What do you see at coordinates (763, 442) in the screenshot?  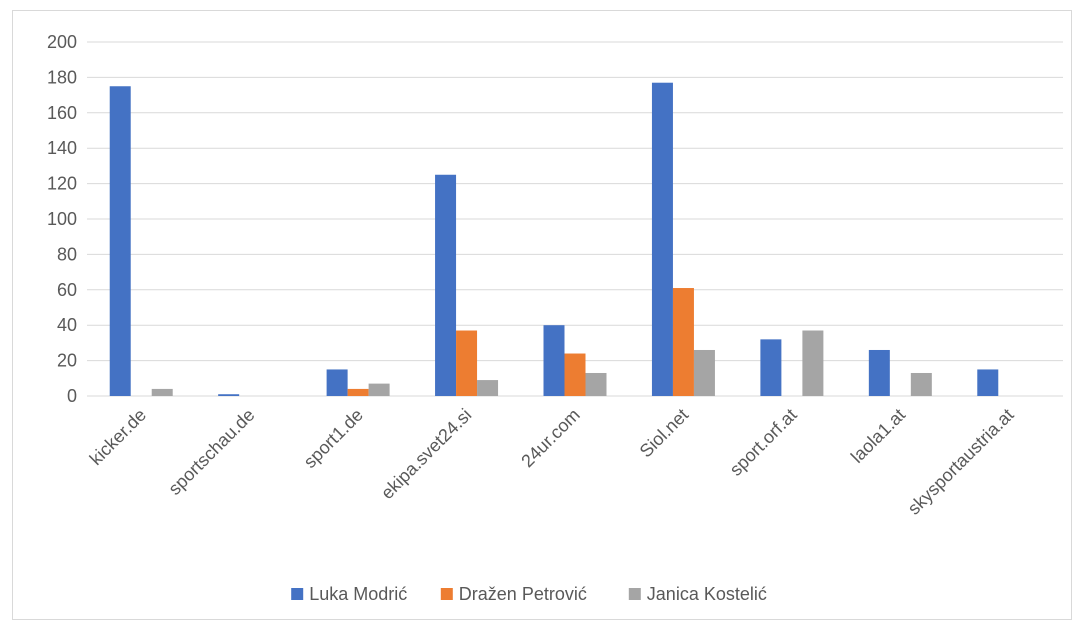 I see `x-category-label: sport.orf.at` at bounding box center [763, 442].